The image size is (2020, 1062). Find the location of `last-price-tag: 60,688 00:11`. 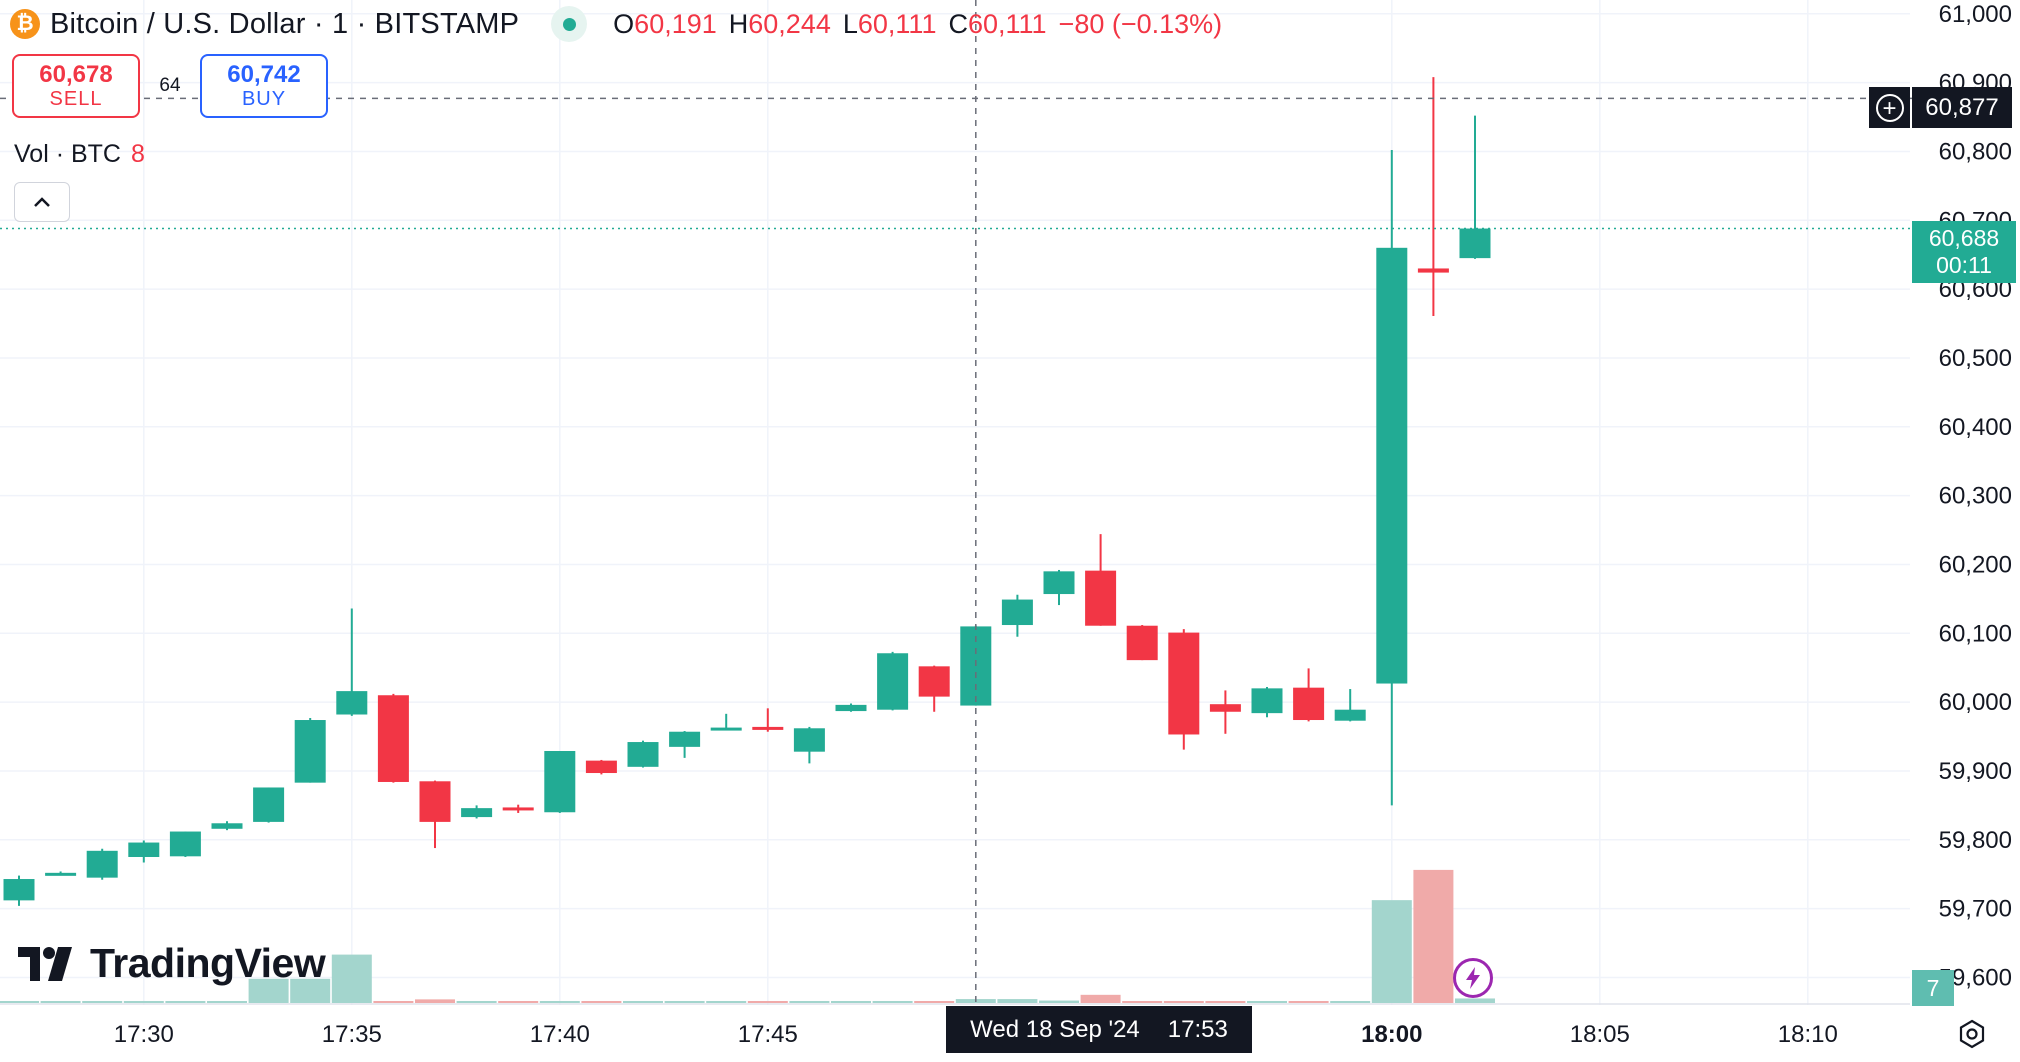

last-price-tag: 60,688 00:11 is located at coordinates (1964, 252).